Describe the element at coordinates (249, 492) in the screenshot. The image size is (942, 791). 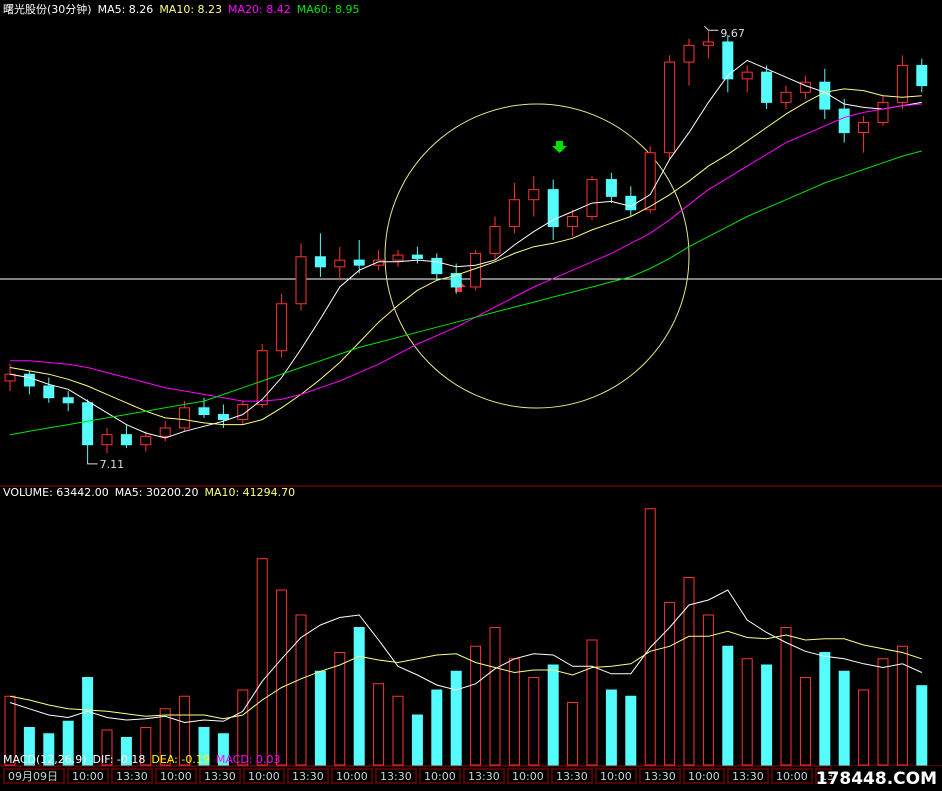
I see `legend-label: MA10: 41294.70` at that location.